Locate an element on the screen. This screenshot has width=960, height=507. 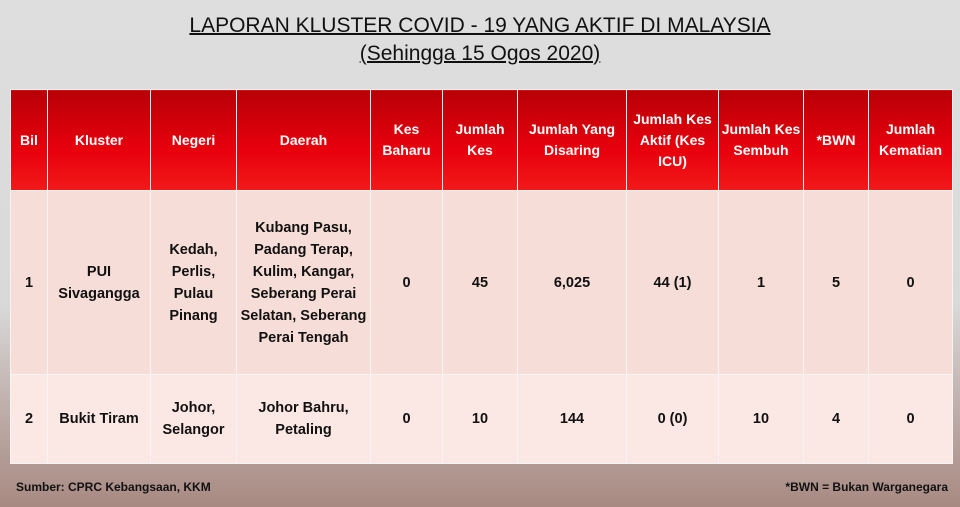
bwn-footnote: *BWN = Bukan Warganegara is located at coordinates (866, 487).